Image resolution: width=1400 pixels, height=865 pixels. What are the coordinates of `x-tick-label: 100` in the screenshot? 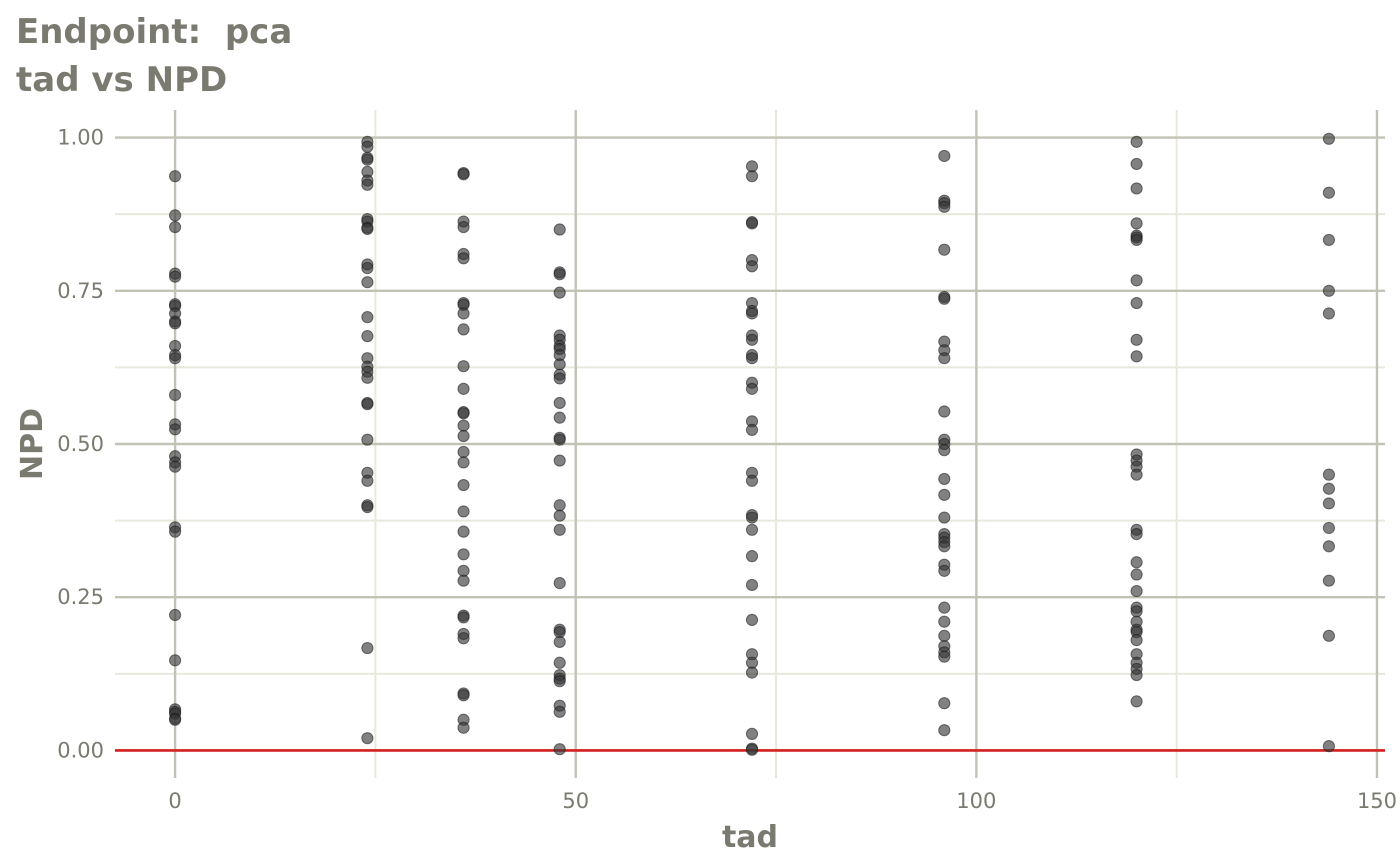 It's located at (976, 801).